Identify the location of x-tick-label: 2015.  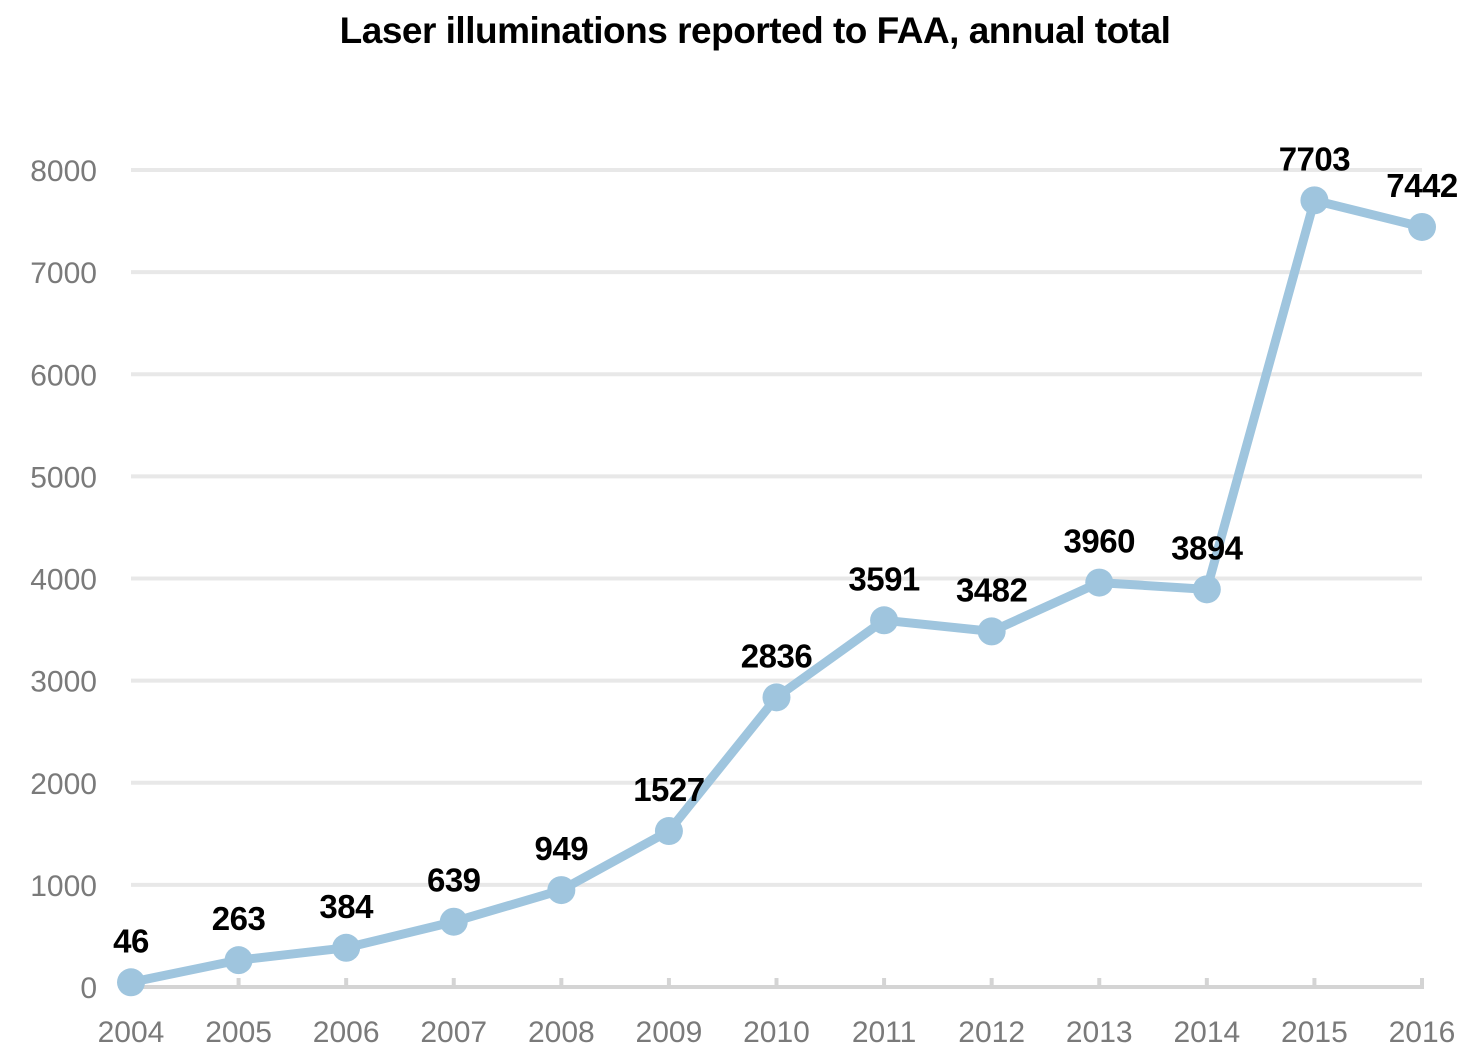
(1314, 1032).